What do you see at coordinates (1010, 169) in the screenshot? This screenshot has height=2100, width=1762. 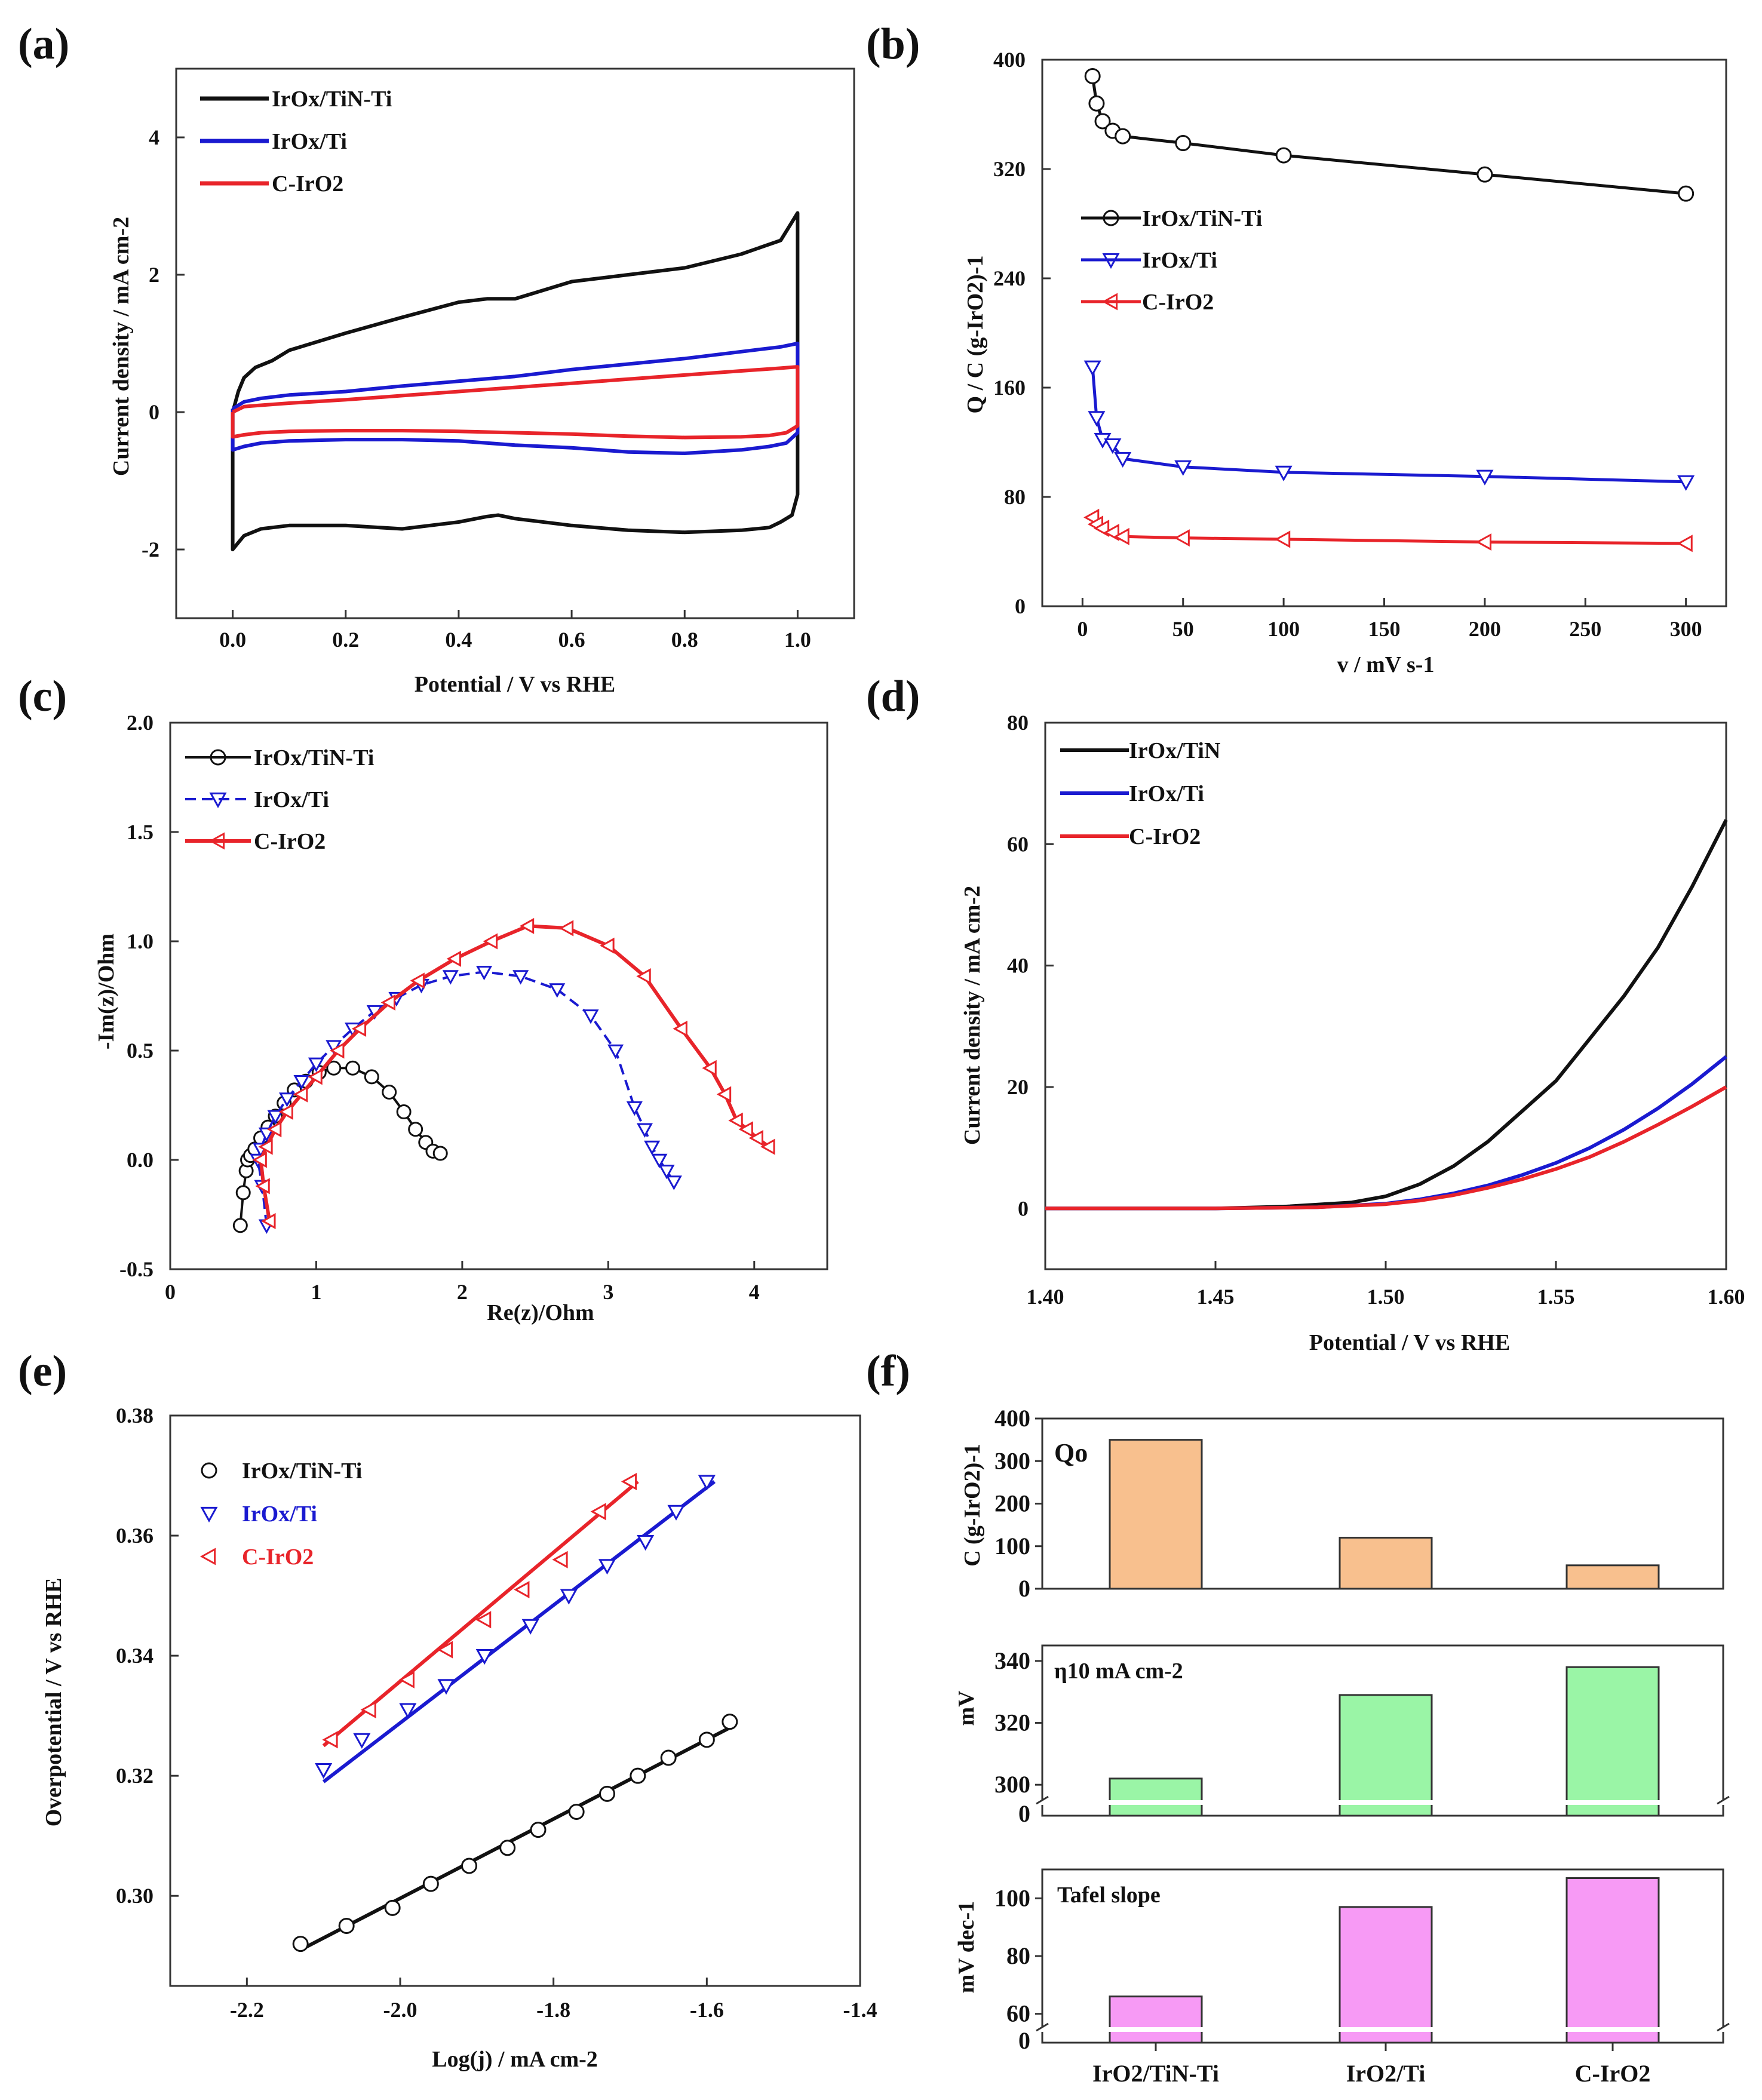 I see `y-tick-label-b: 320` at bounding box center [1010, 169].